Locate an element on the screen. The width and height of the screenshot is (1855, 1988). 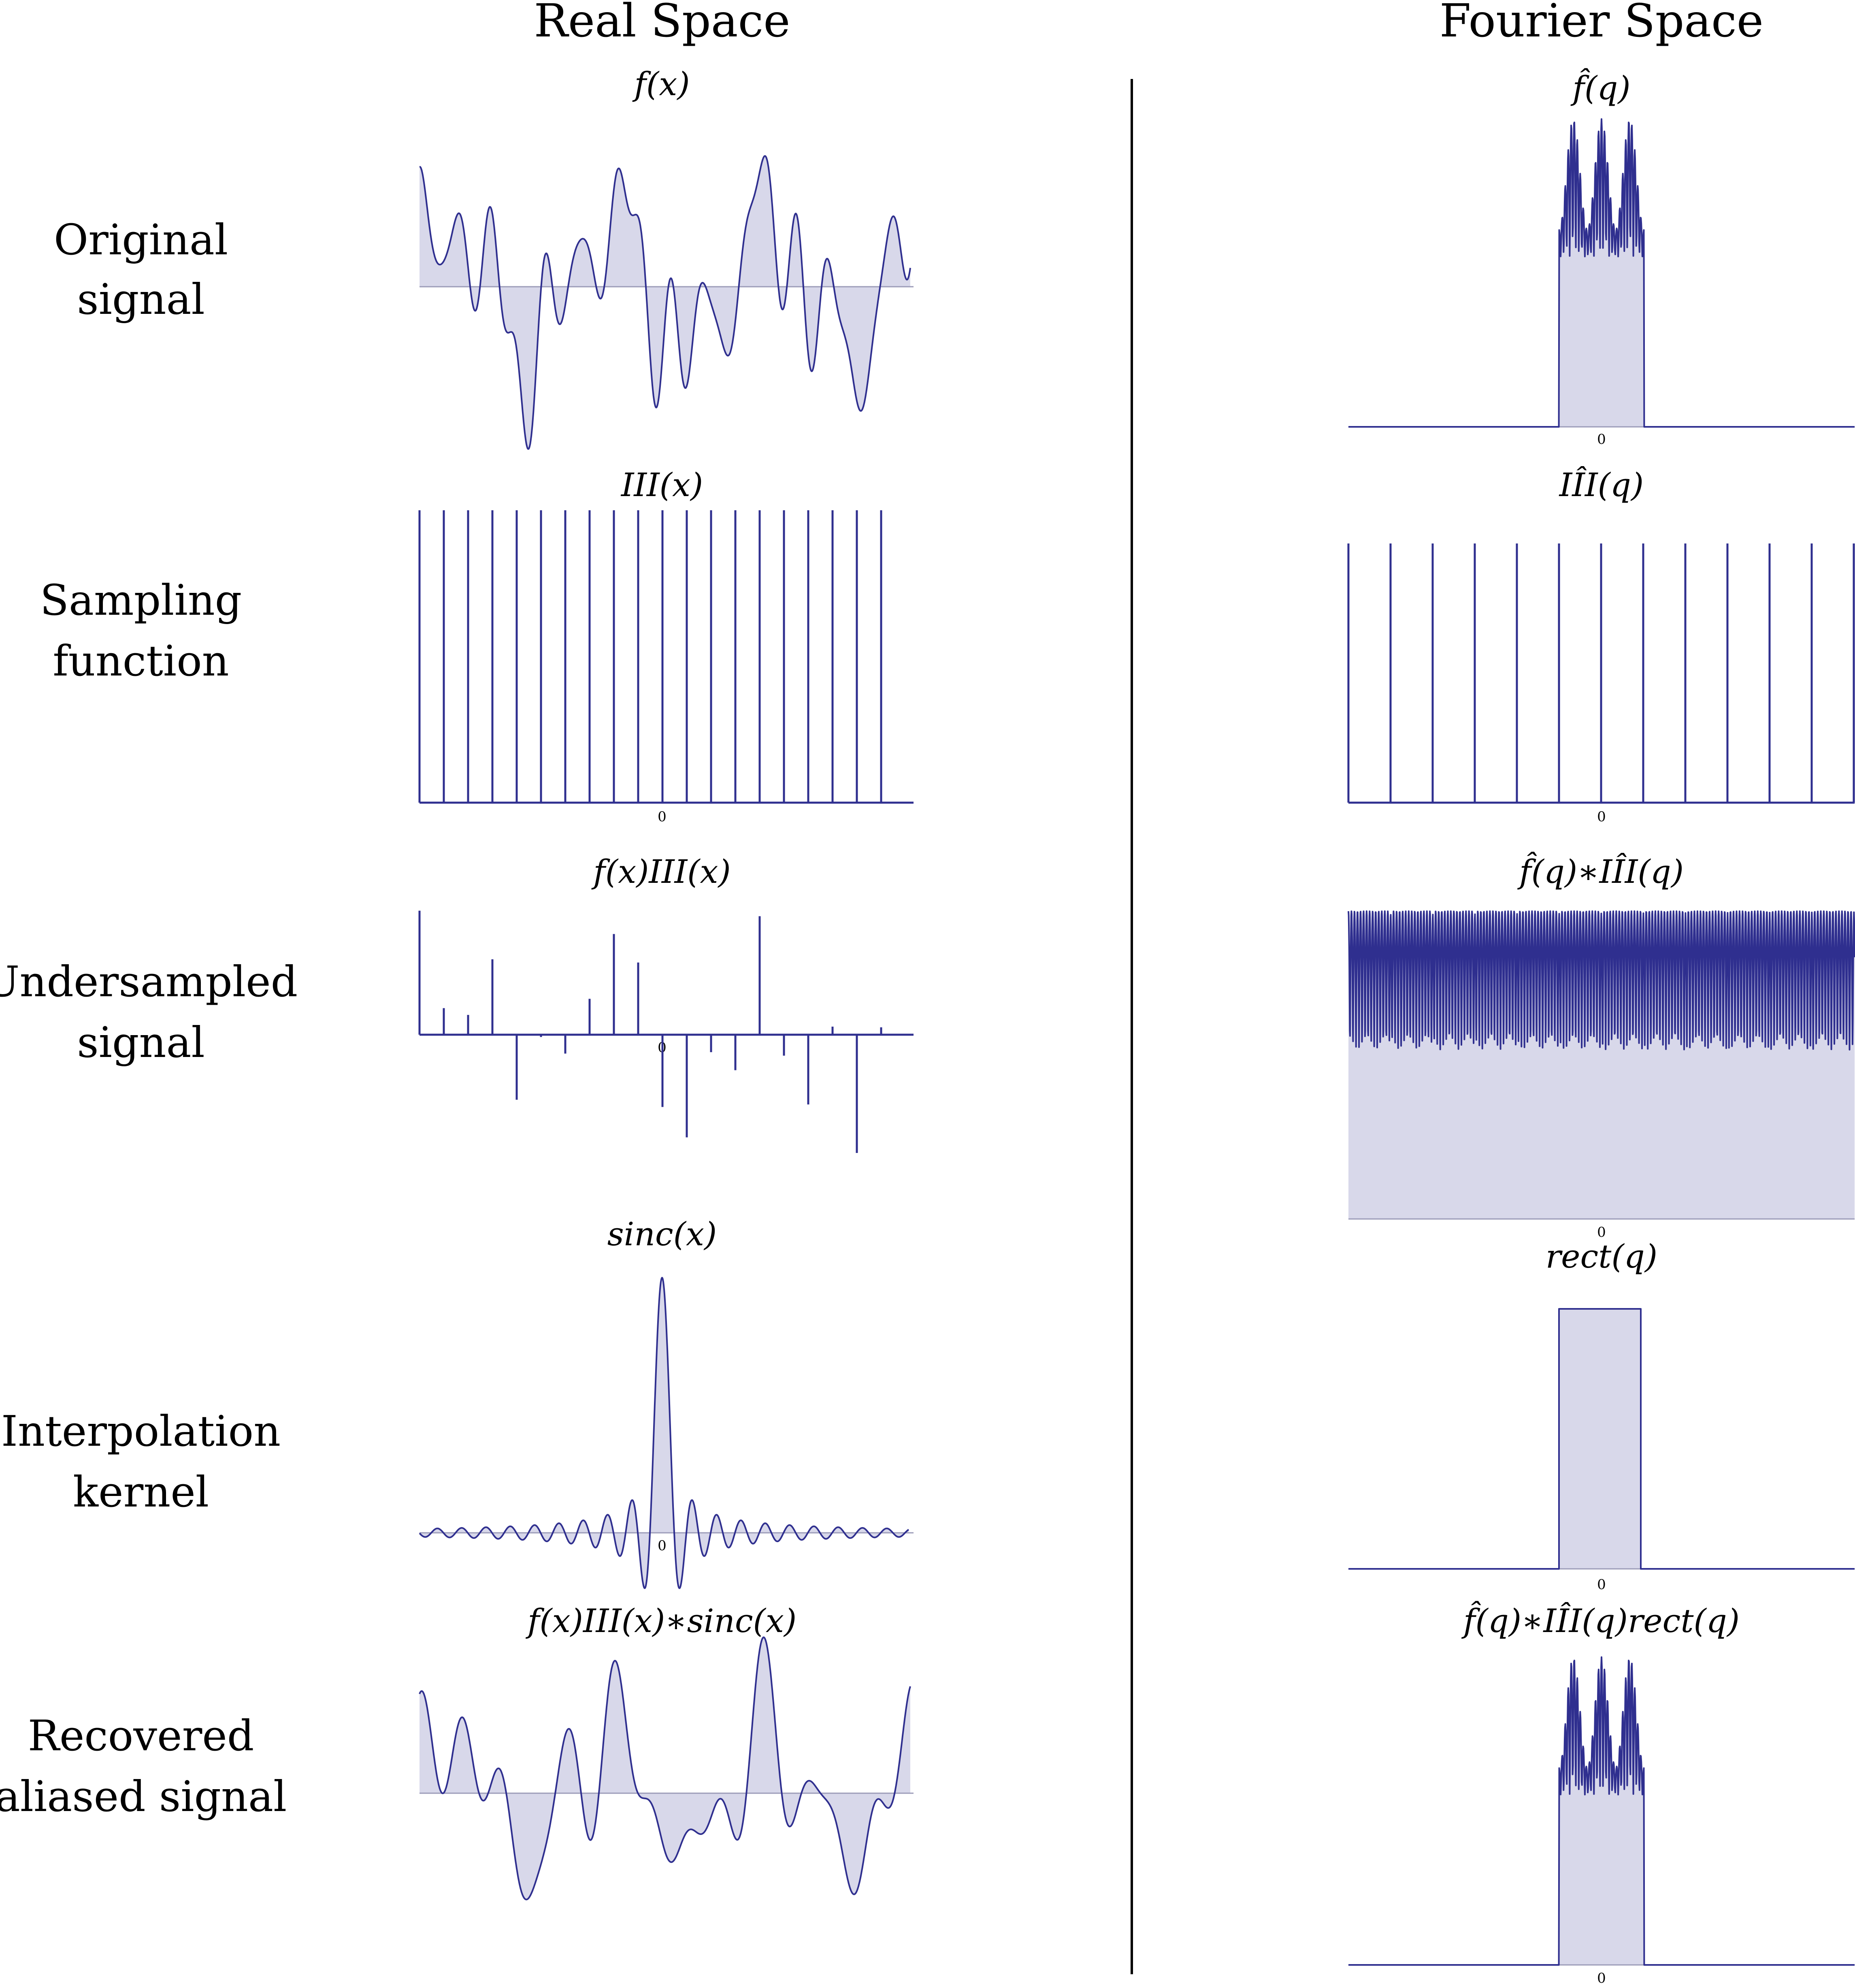
rect-window-area is located at coordinates (1601, 1439).